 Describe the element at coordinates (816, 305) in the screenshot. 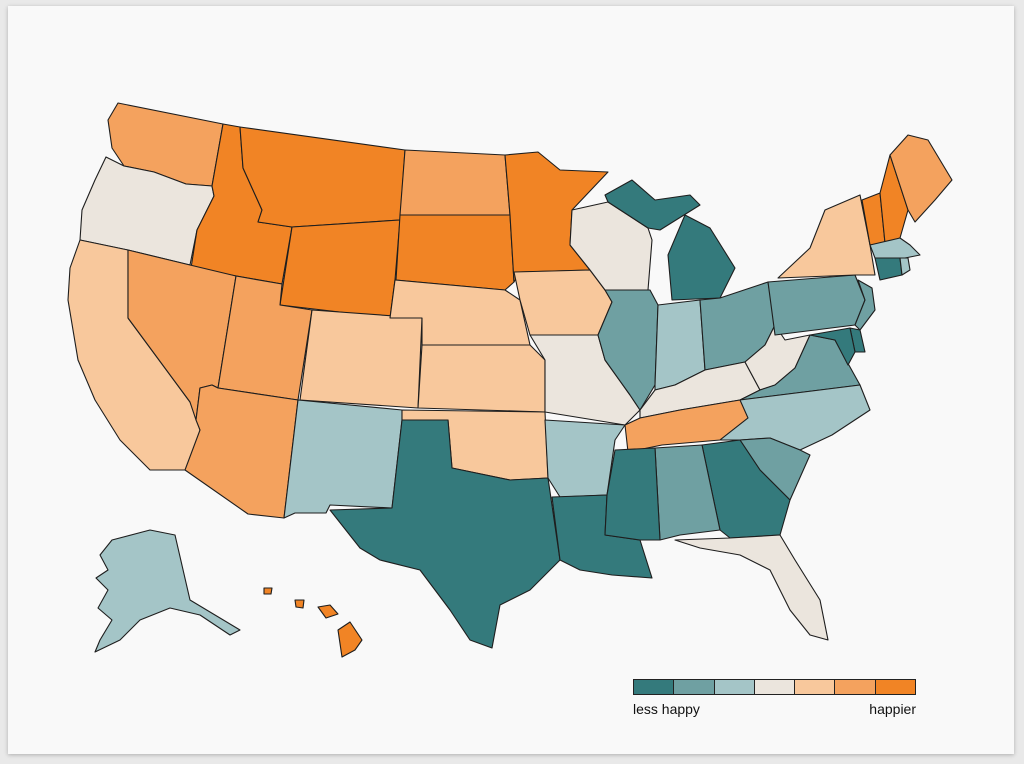

I see `state-pennsylvania` at that location.